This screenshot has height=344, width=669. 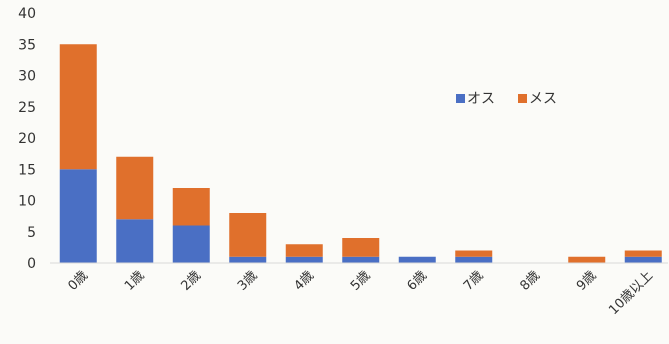 What do you see at coordinates (474, 281) in the screenshot?
I see `x-tick-label: 7歳` at bounding box center [474, 281].